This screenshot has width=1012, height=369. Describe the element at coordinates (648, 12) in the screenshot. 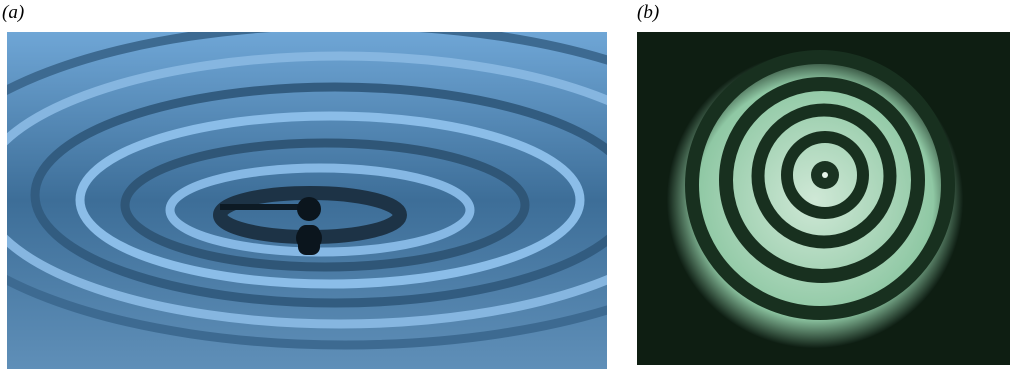

I see `panel-label: (b)` at that location.